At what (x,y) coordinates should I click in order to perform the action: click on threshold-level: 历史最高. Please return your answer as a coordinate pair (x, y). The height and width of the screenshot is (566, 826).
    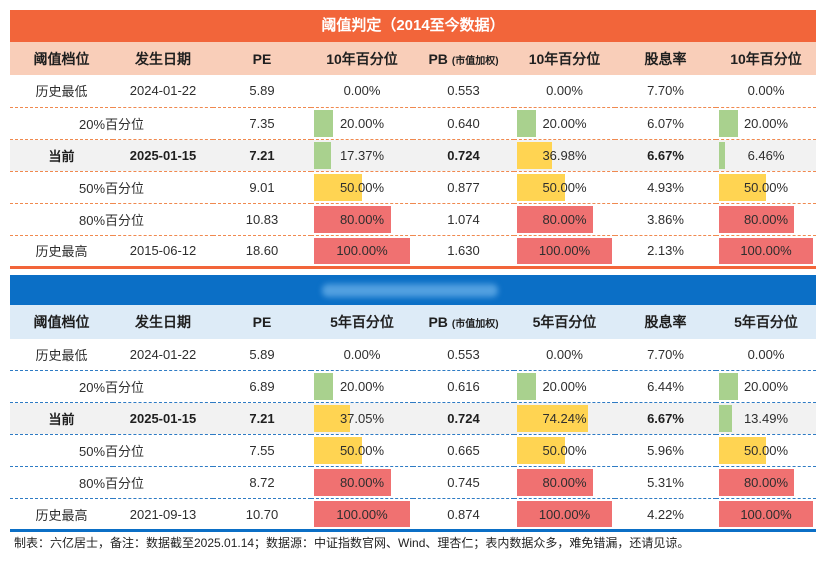
    Looking at the image, I should click on (61, 515).